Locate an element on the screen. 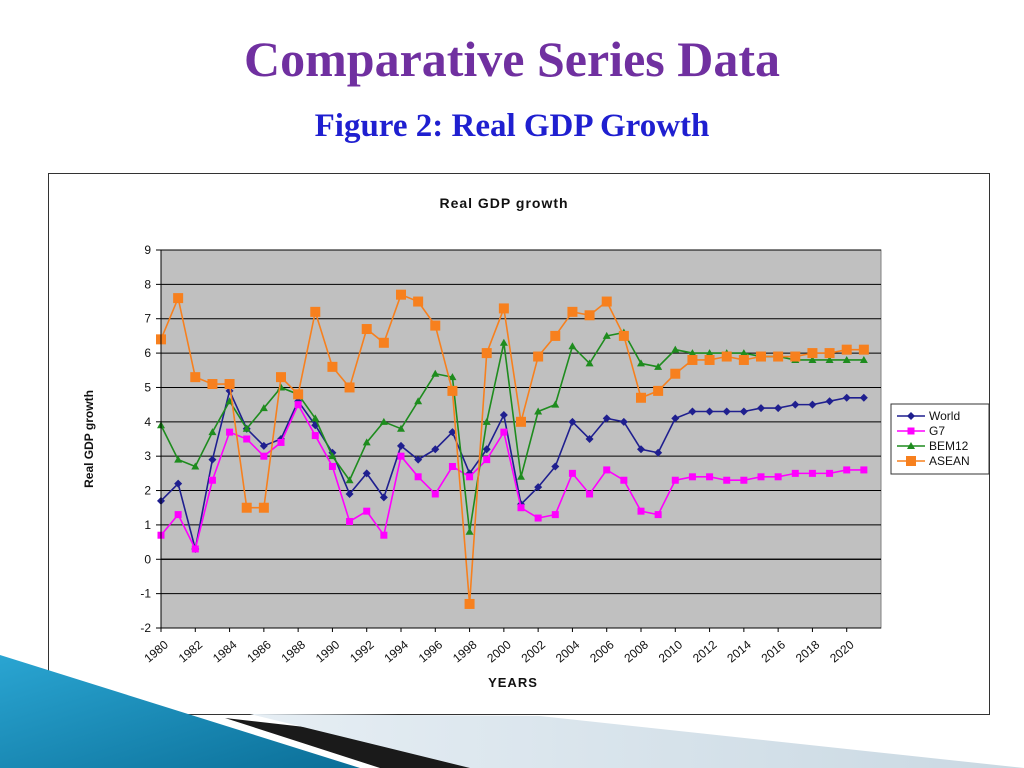  x-tick-label: 1996 is located at coordinates (431, 651).